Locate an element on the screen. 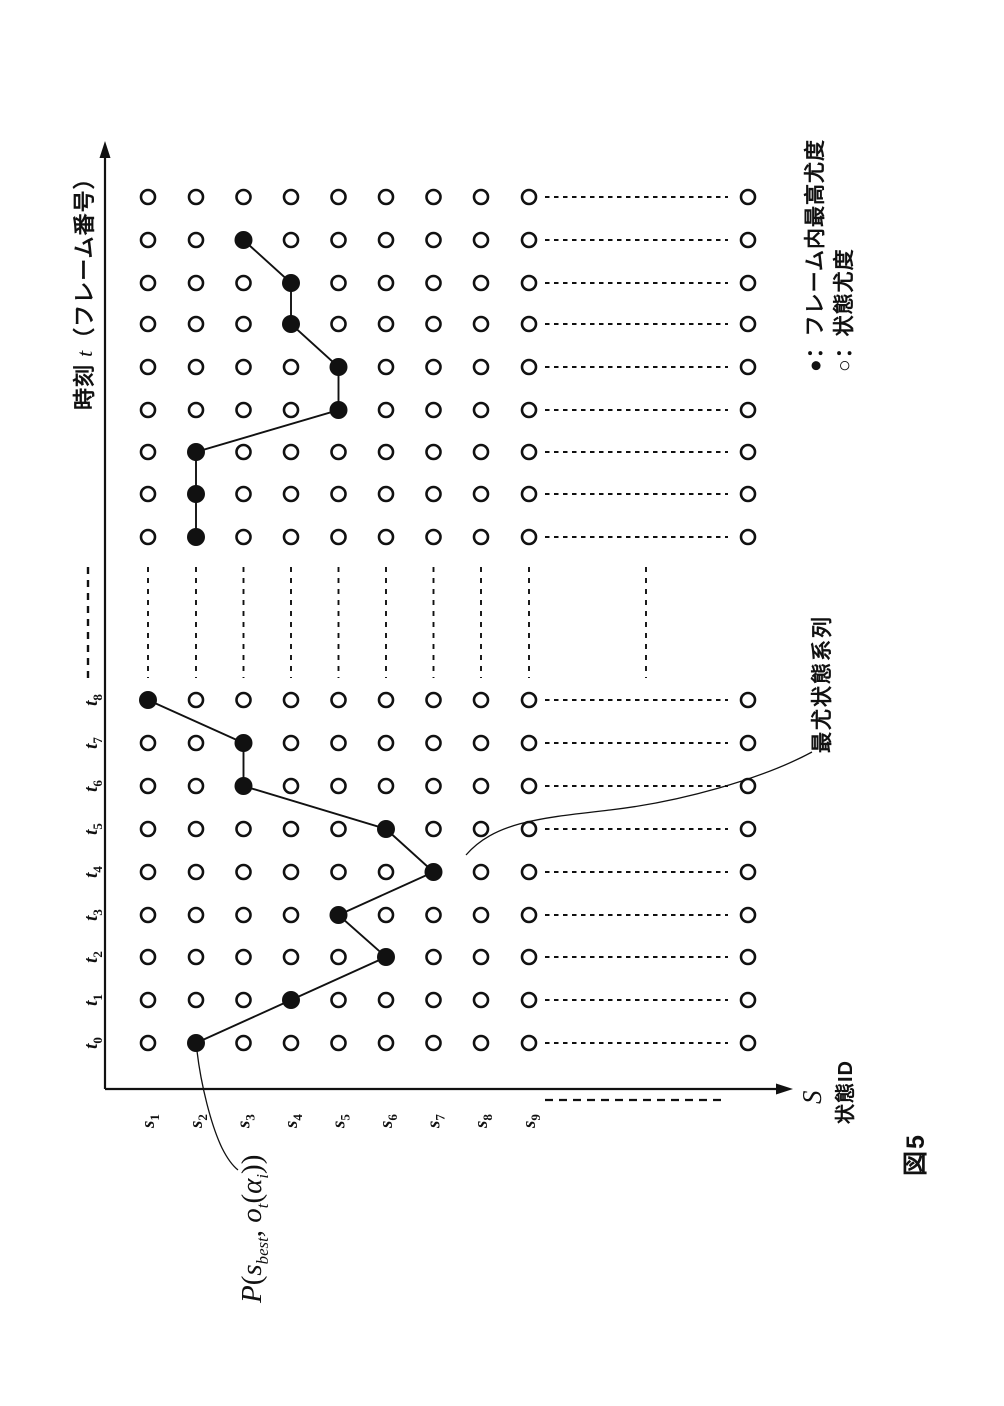 The image size is (1004, 1406). formula-close-parens: )) is located at coordinates (252, 1164).